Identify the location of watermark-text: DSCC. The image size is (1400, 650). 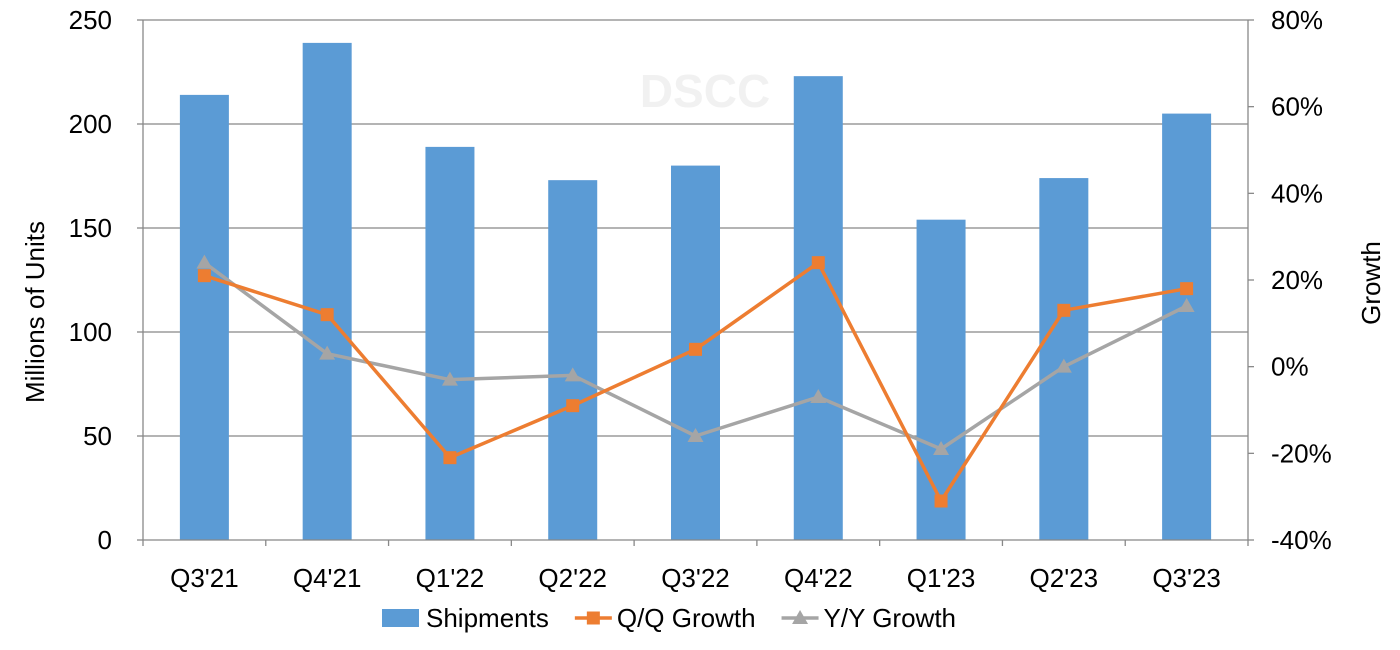
(705, 91).